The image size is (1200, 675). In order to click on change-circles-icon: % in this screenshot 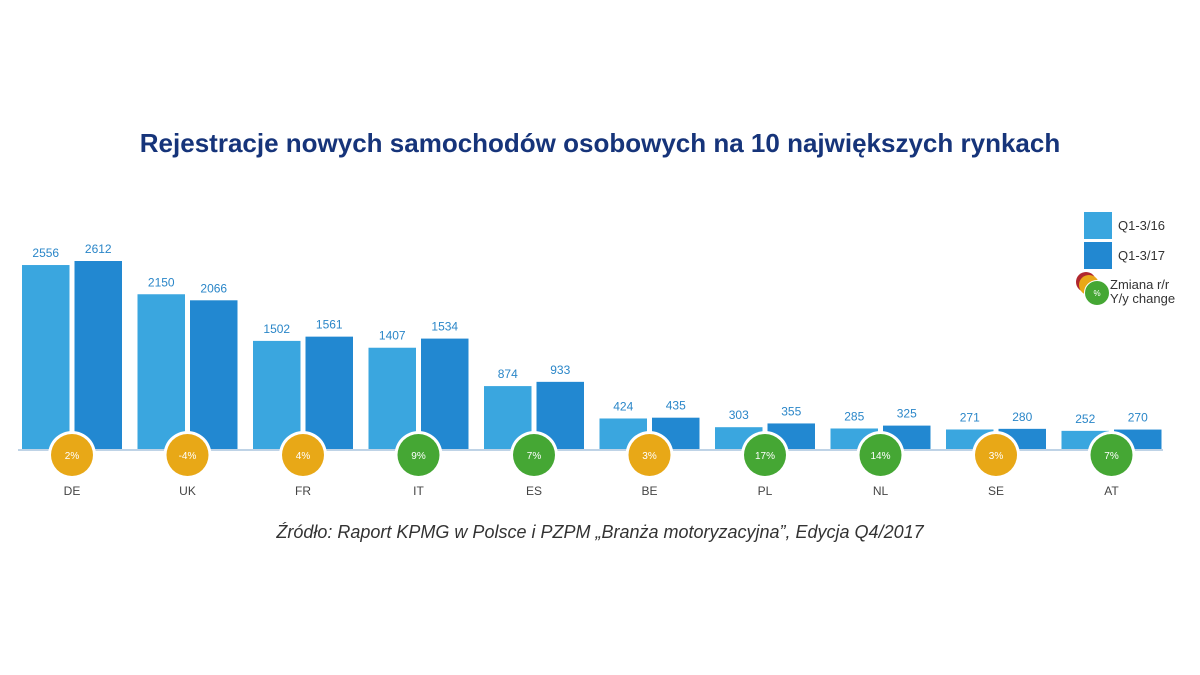, I will do `click(1093, 292)`.